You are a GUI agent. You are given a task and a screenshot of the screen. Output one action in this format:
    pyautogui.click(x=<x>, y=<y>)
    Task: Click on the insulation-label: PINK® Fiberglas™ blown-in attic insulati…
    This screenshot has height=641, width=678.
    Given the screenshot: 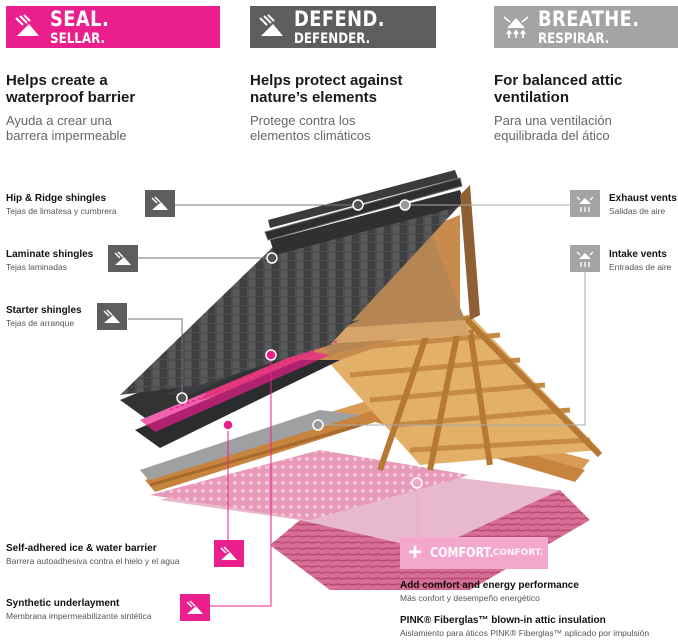 What is the action you would take?
    pyautogui.click(x=503, y=620)
    